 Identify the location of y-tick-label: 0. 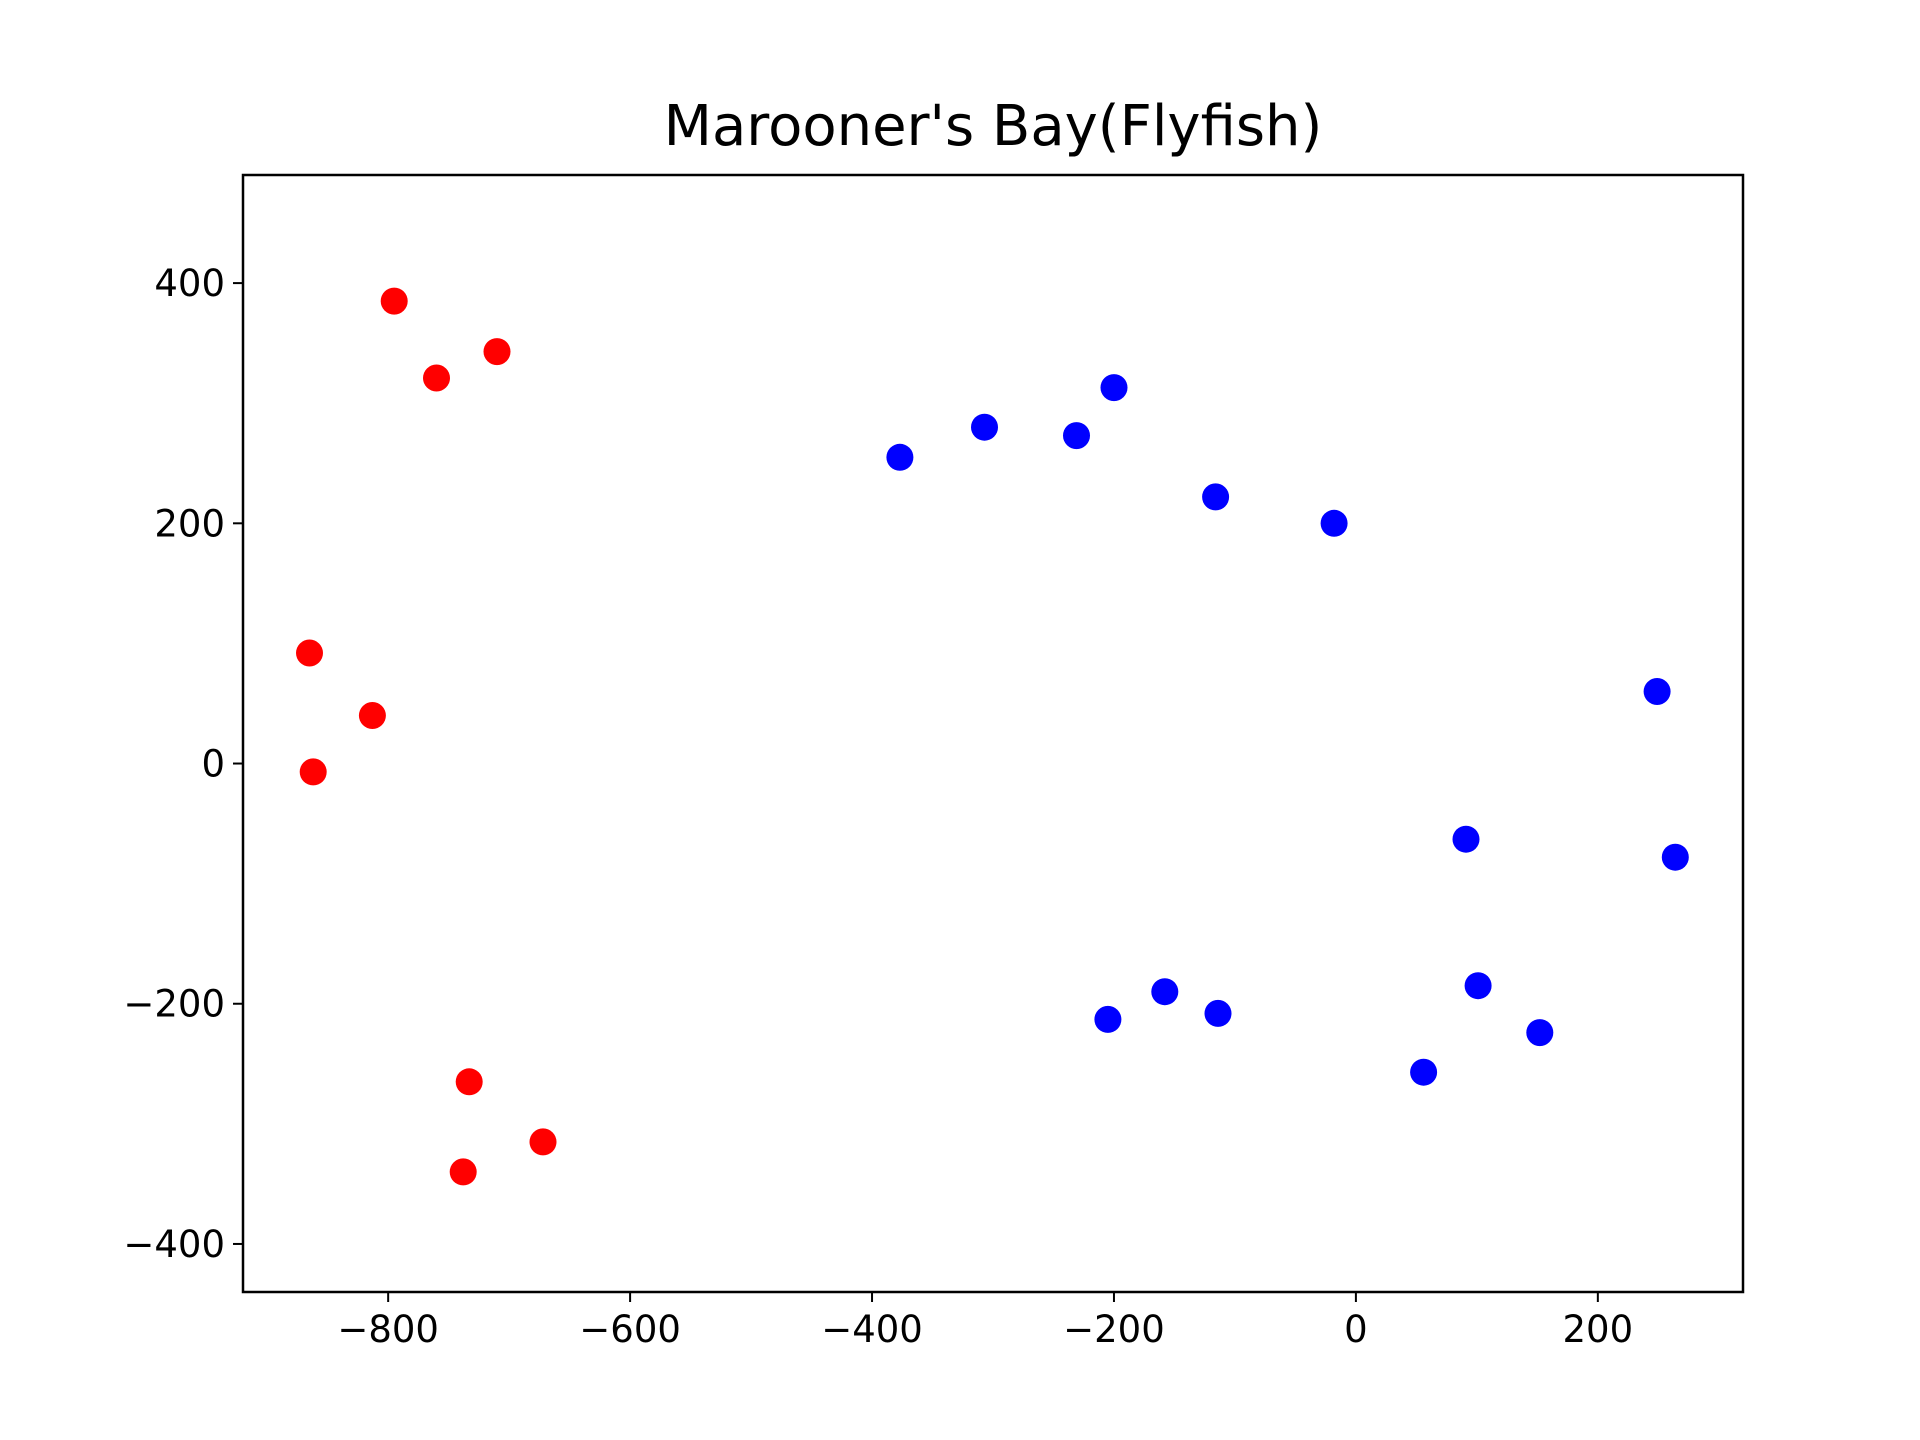
(213, 764).